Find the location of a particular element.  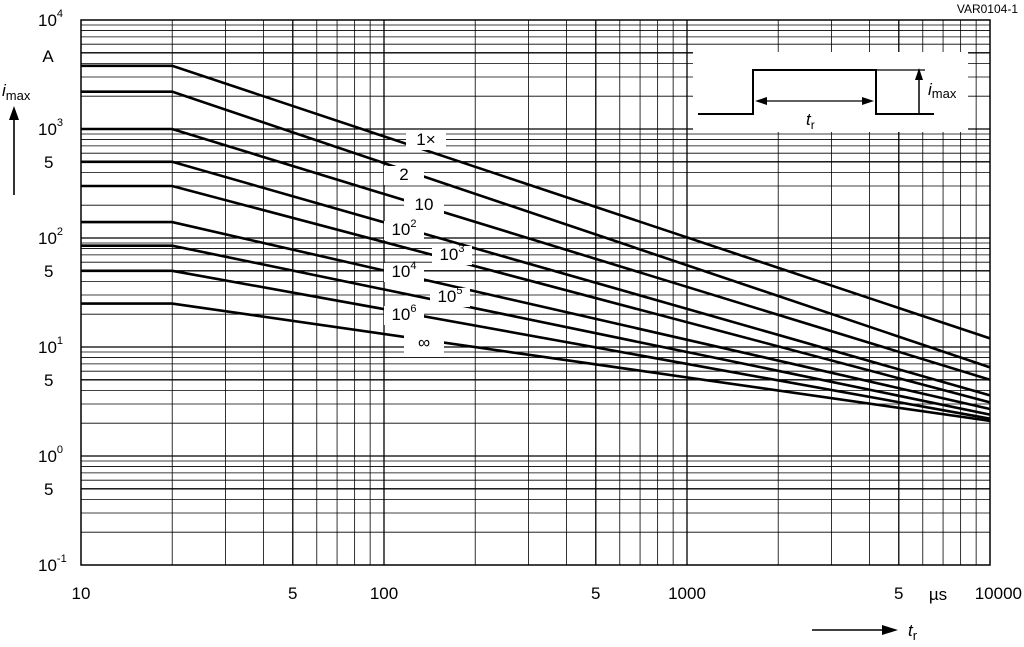

y-unit: A is located at coordinates (48, 56).